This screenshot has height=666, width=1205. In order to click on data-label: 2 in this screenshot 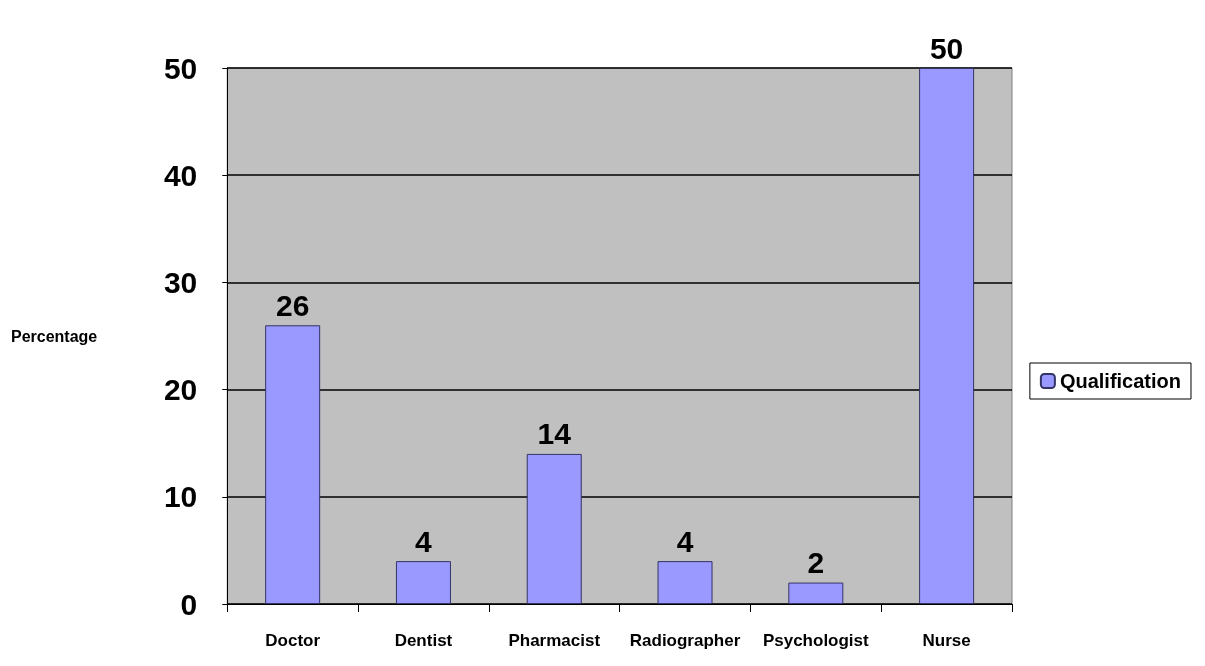, I will do `click(816, 563)`.